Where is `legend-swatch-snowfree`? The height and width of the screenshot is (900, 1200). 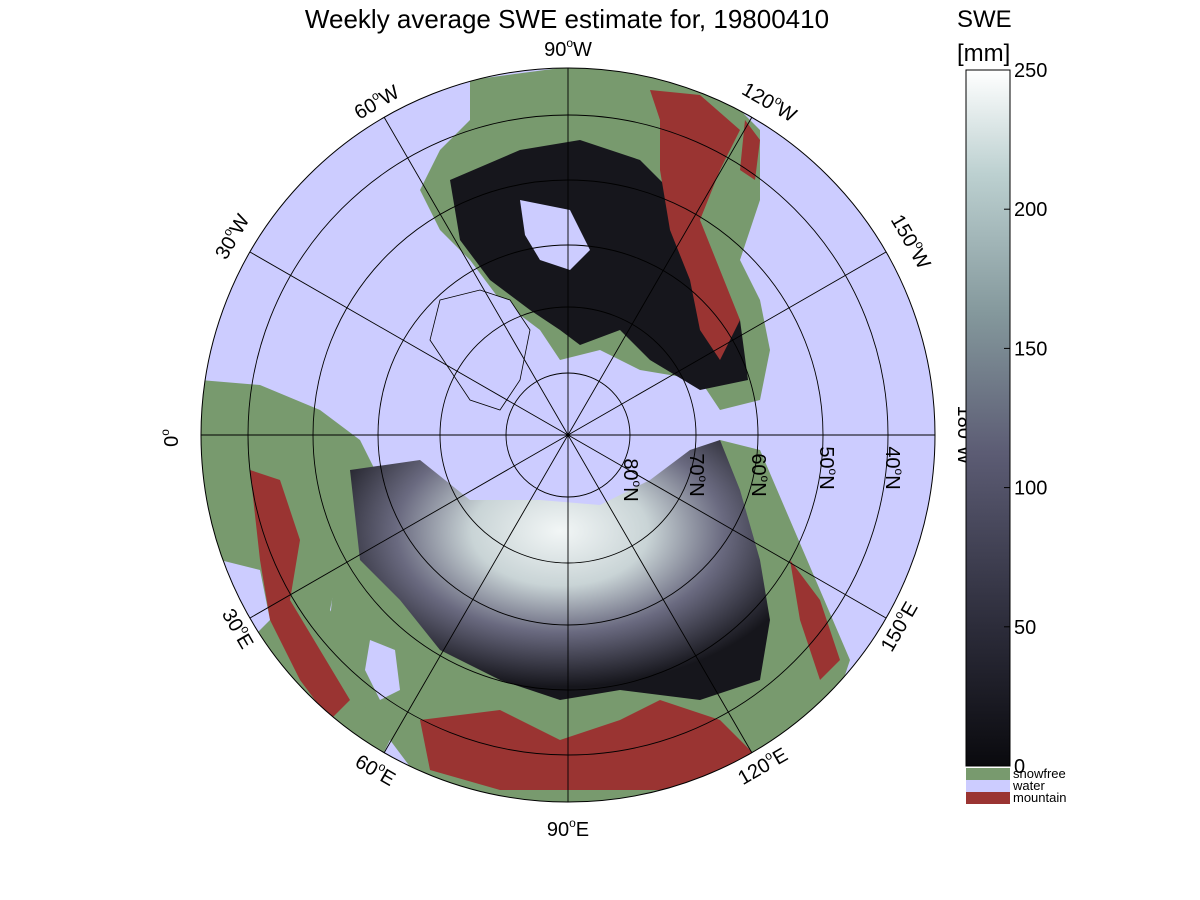 legend-swatch-snowfree is located at coordinates (988, 774).